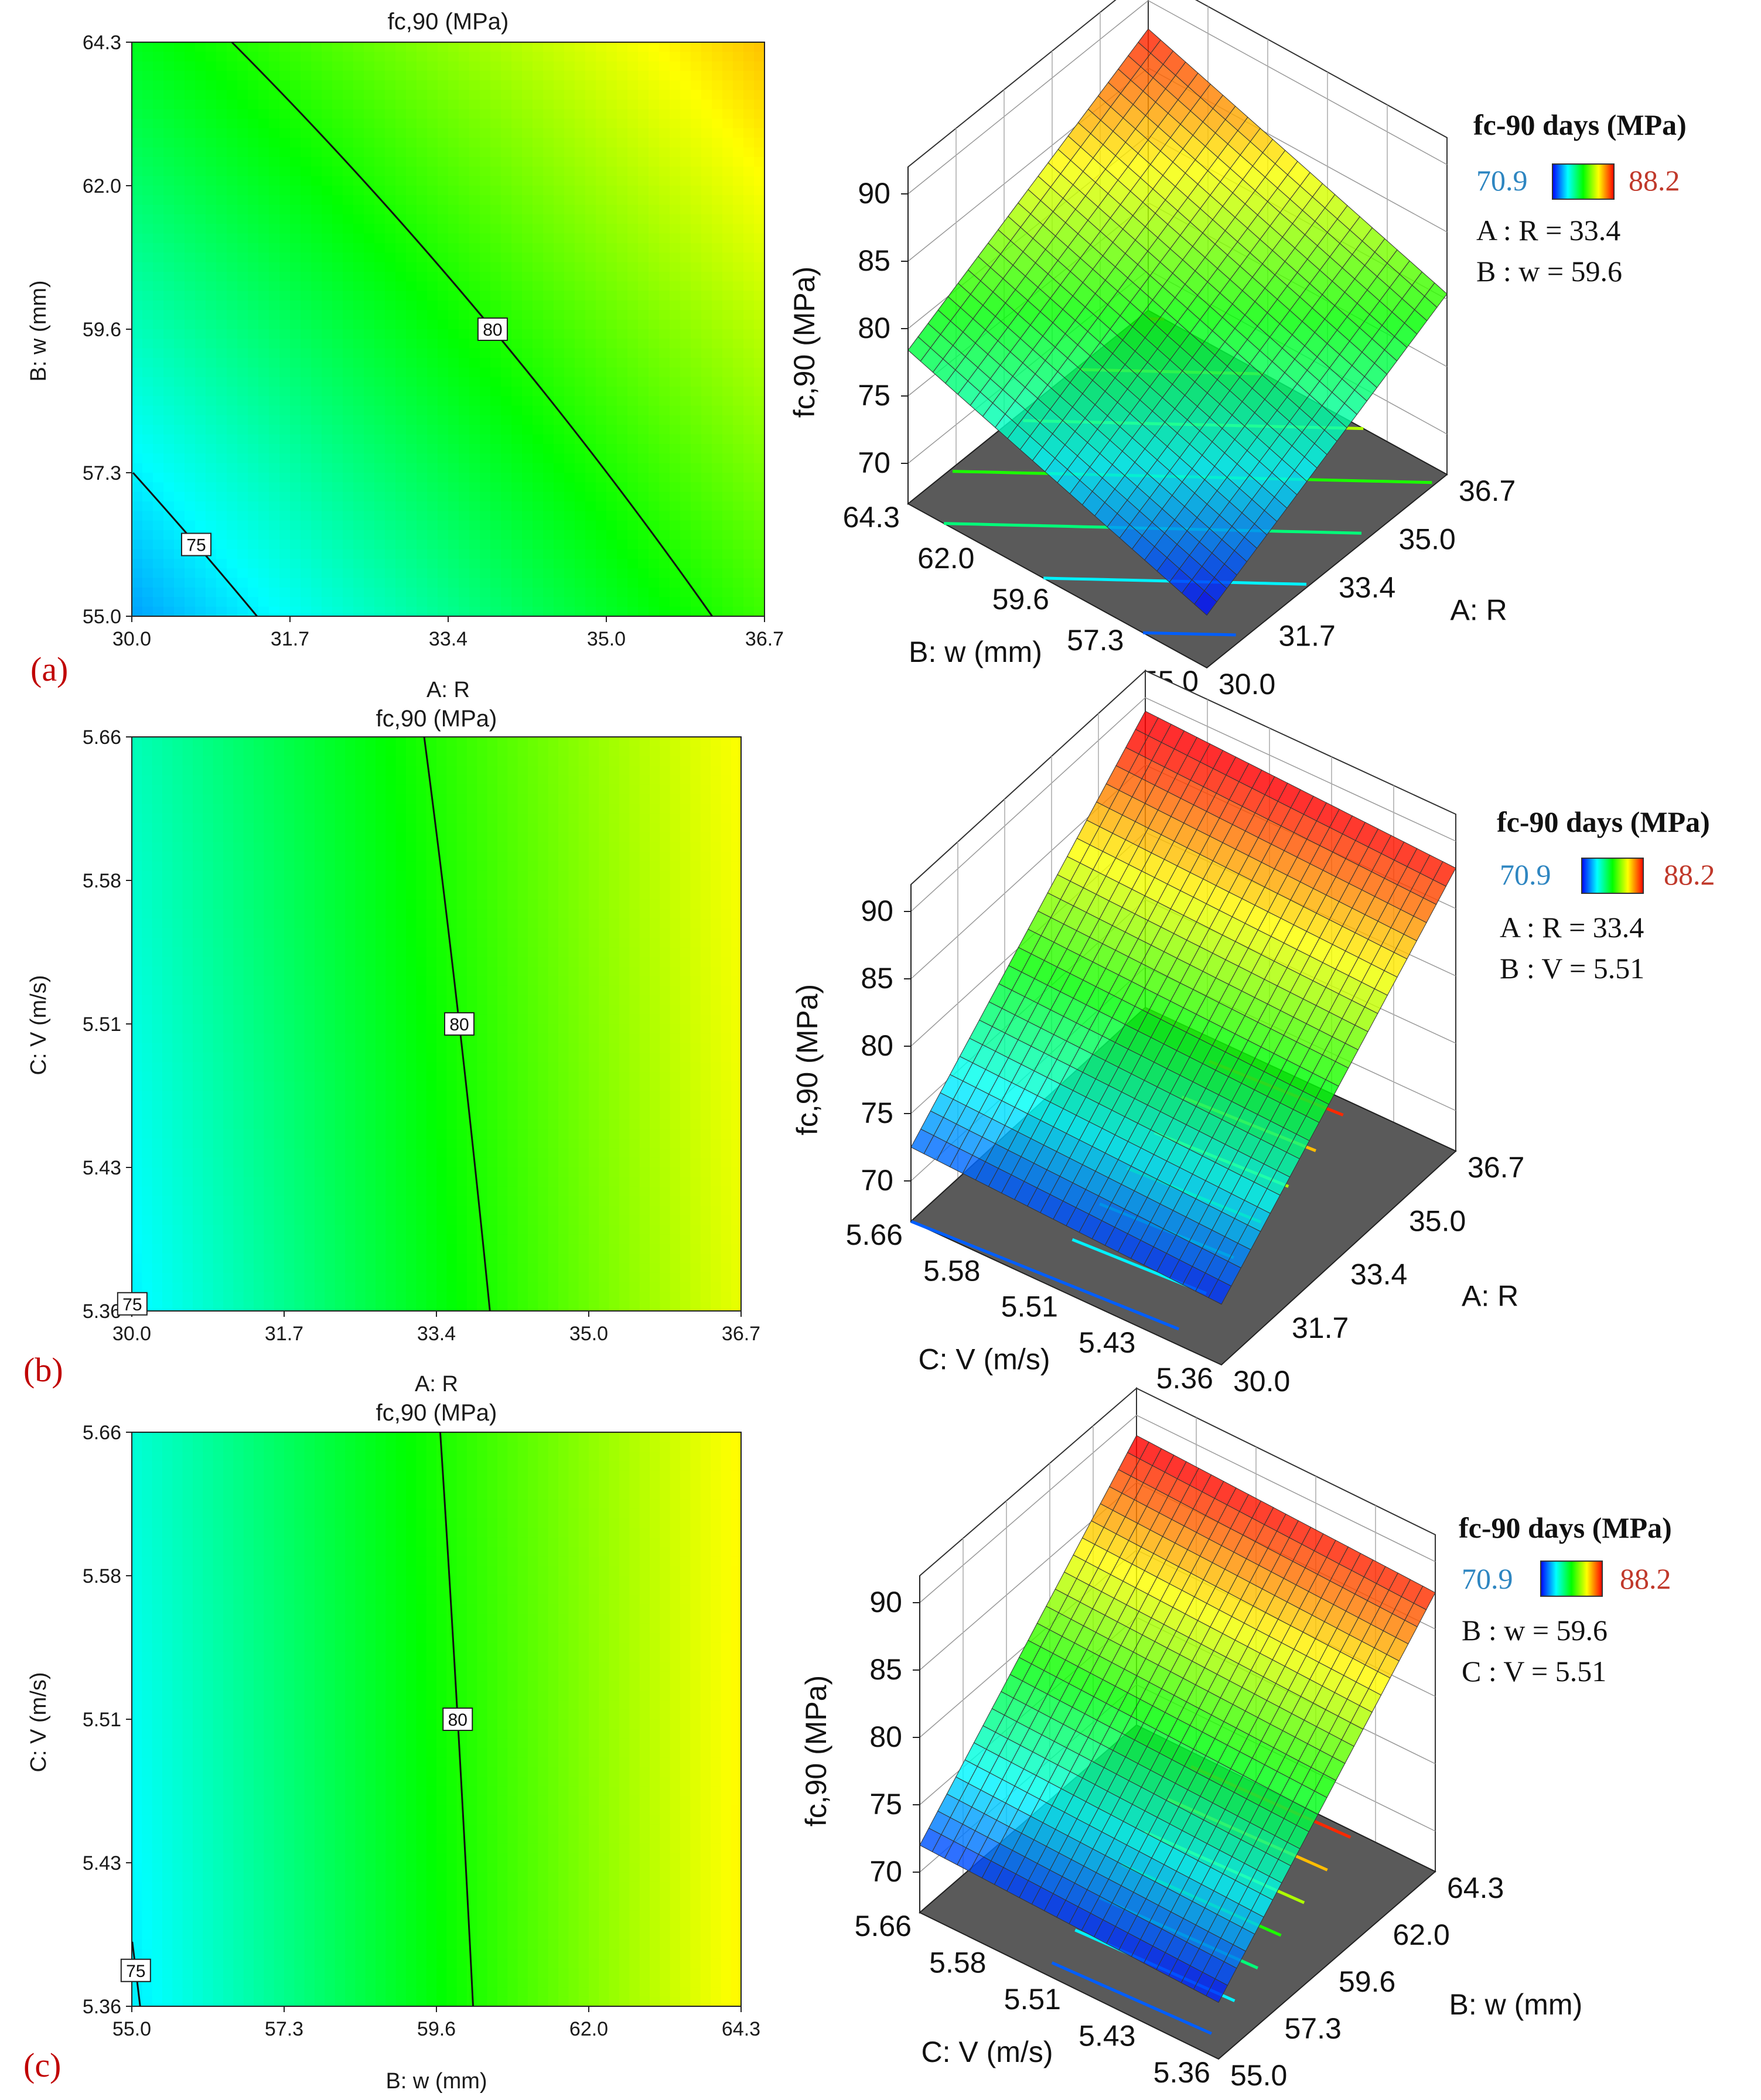 The width and height of the screenshot is (1761, 2100). I want to click on y-tick-label: 5.66, so click(102, 1433).